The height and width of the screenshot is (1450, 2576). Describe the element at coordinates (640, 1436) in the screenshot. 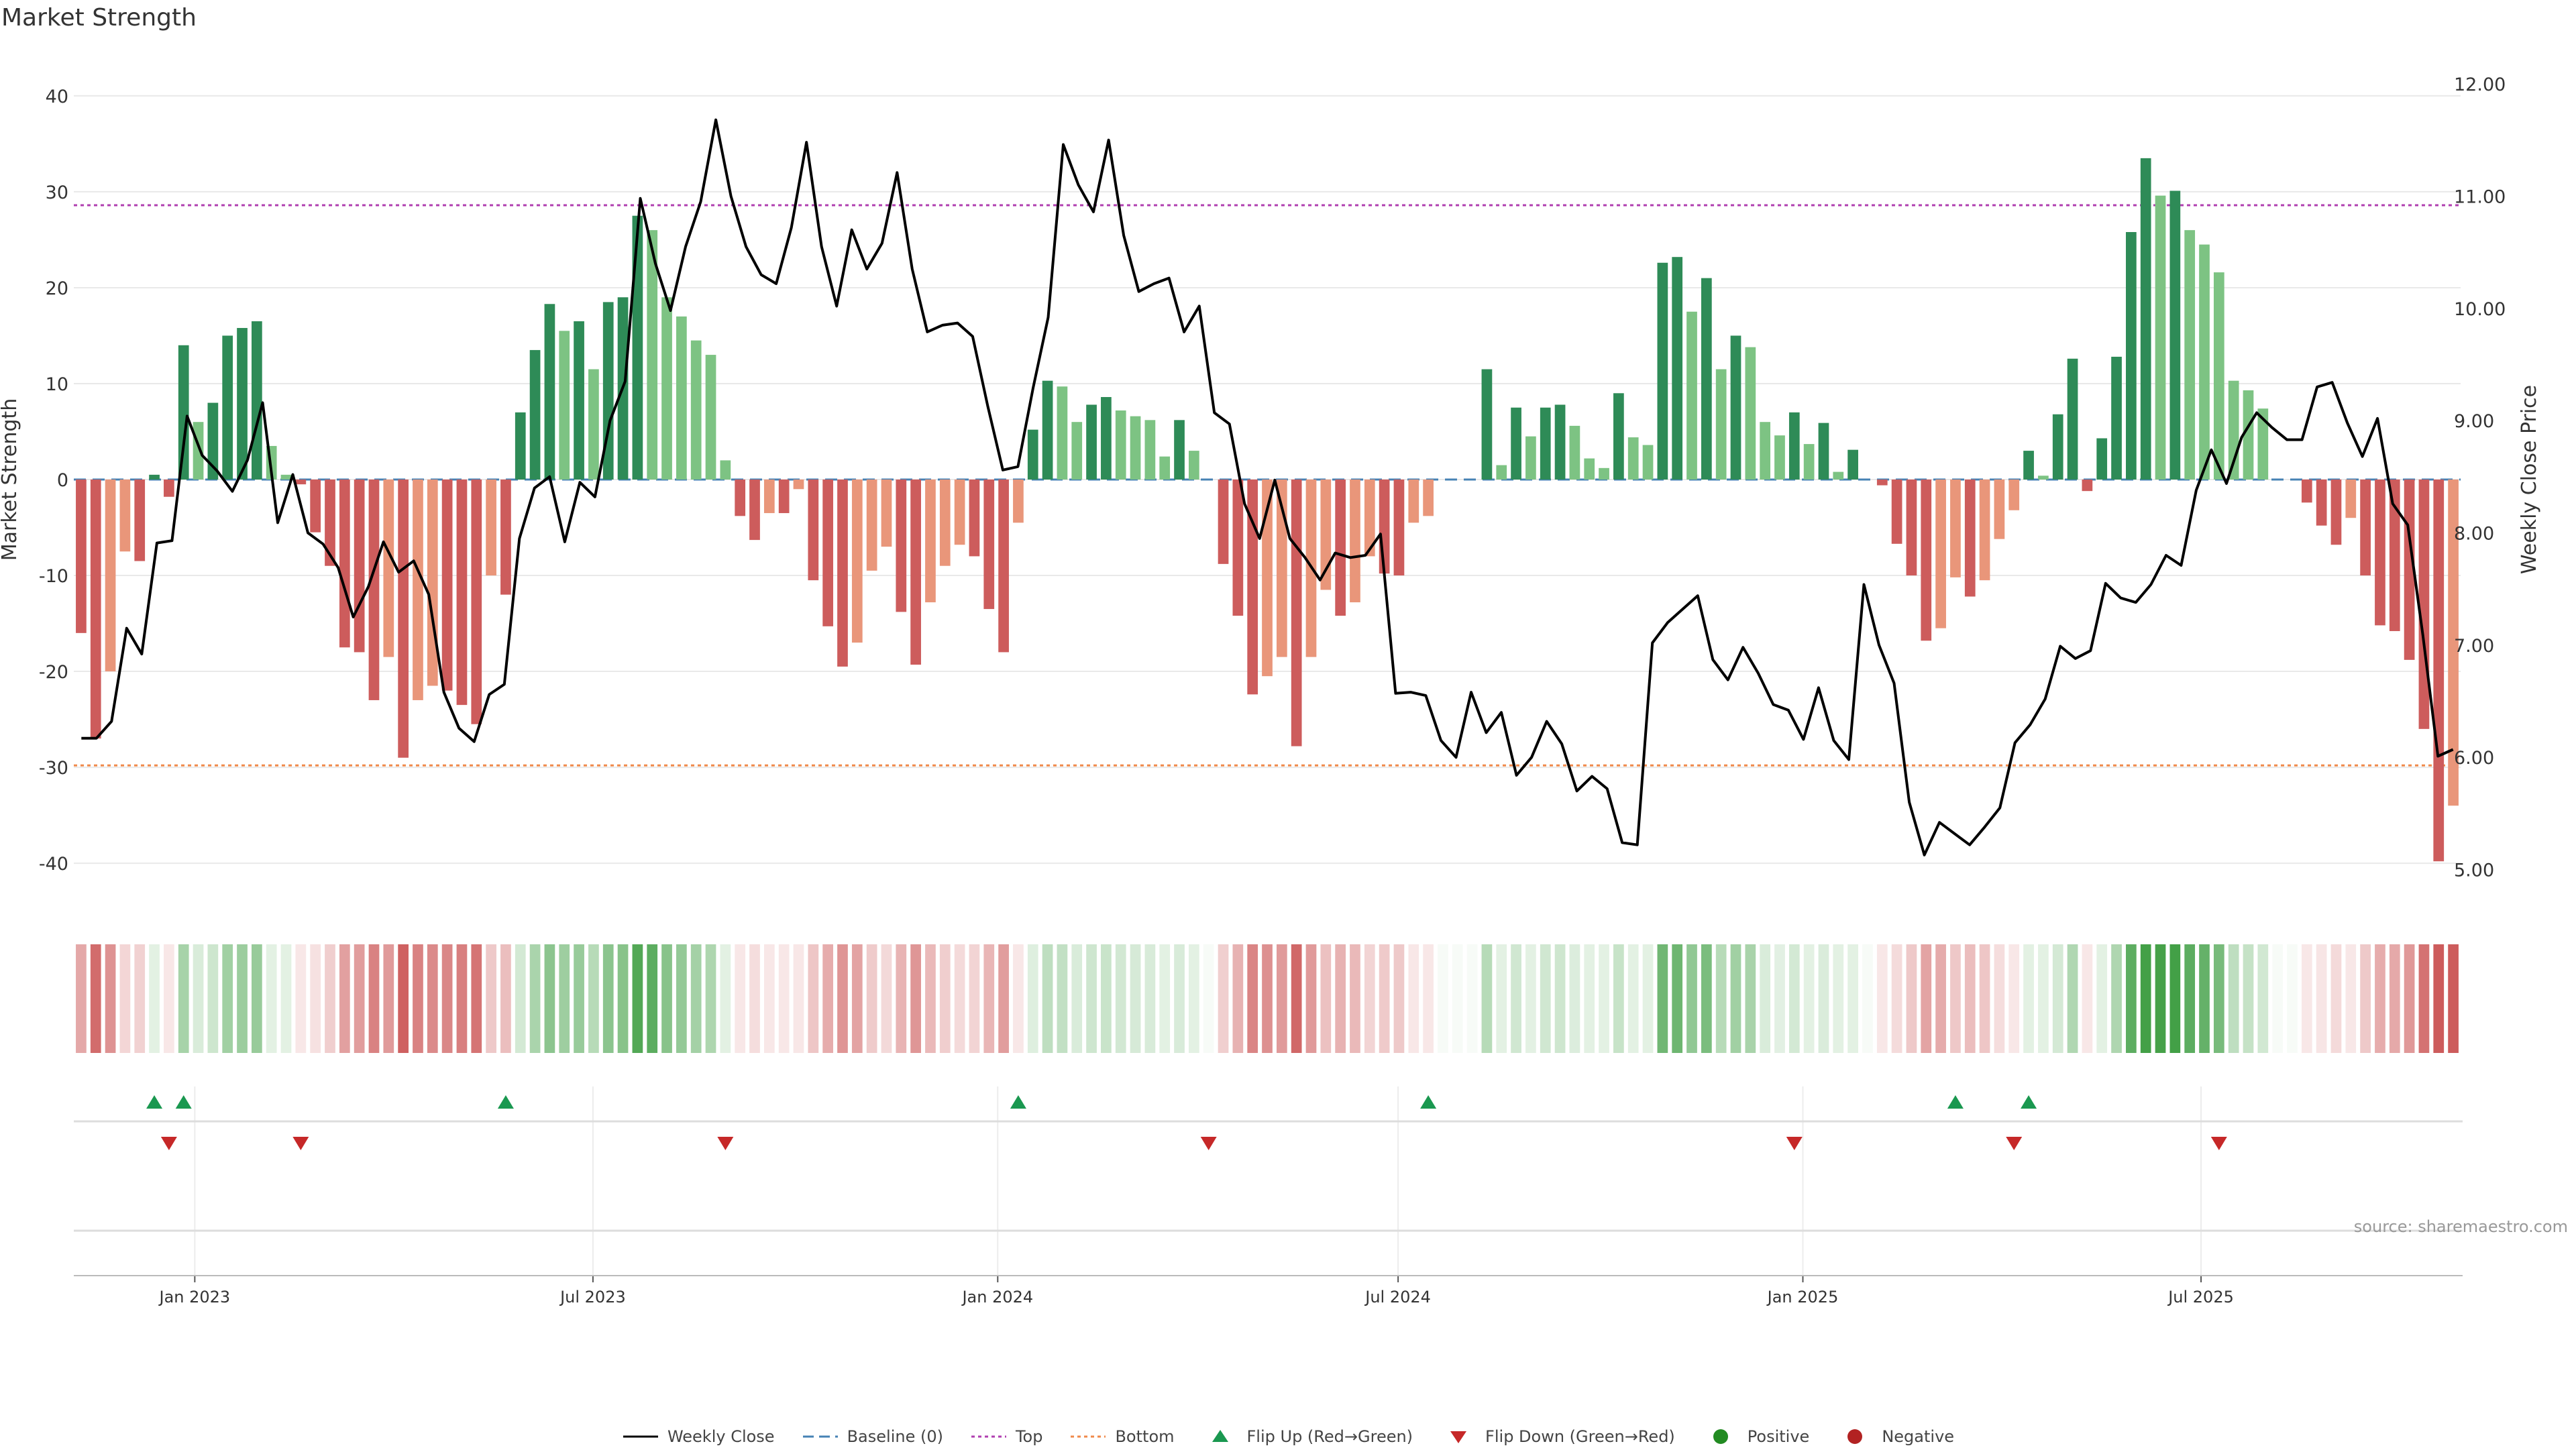

I see `legend-swatch-weekly-close` at that location.